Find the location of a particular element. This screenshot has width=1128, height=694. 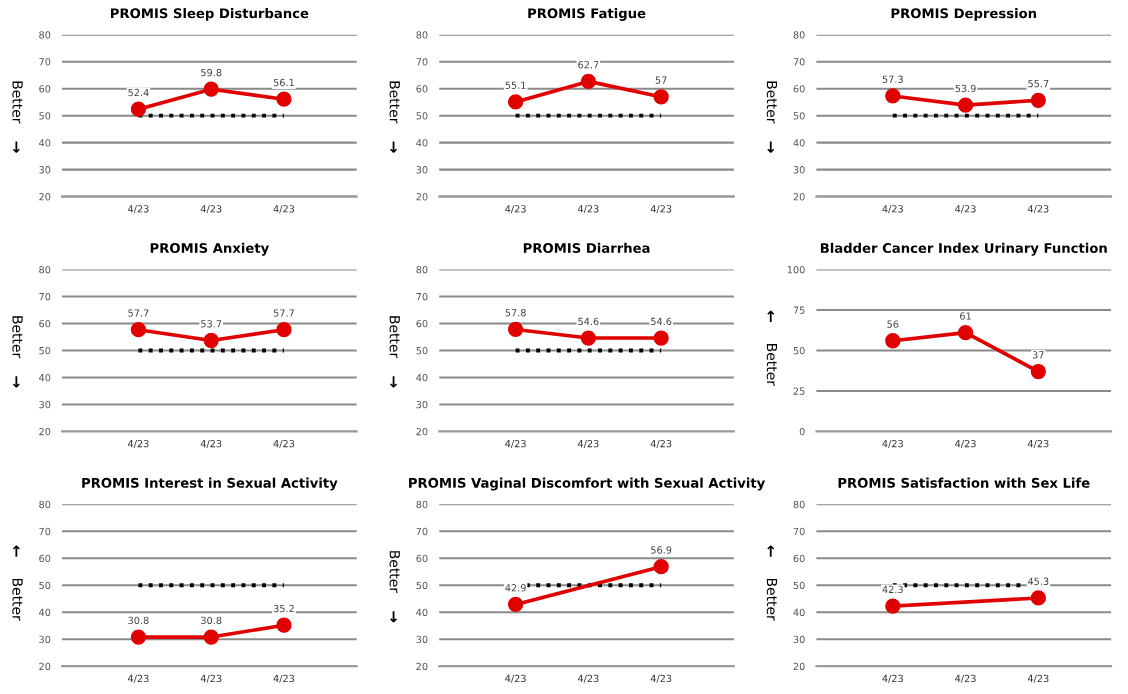

data-label: 59.8 is located at coordinates (211, 72).